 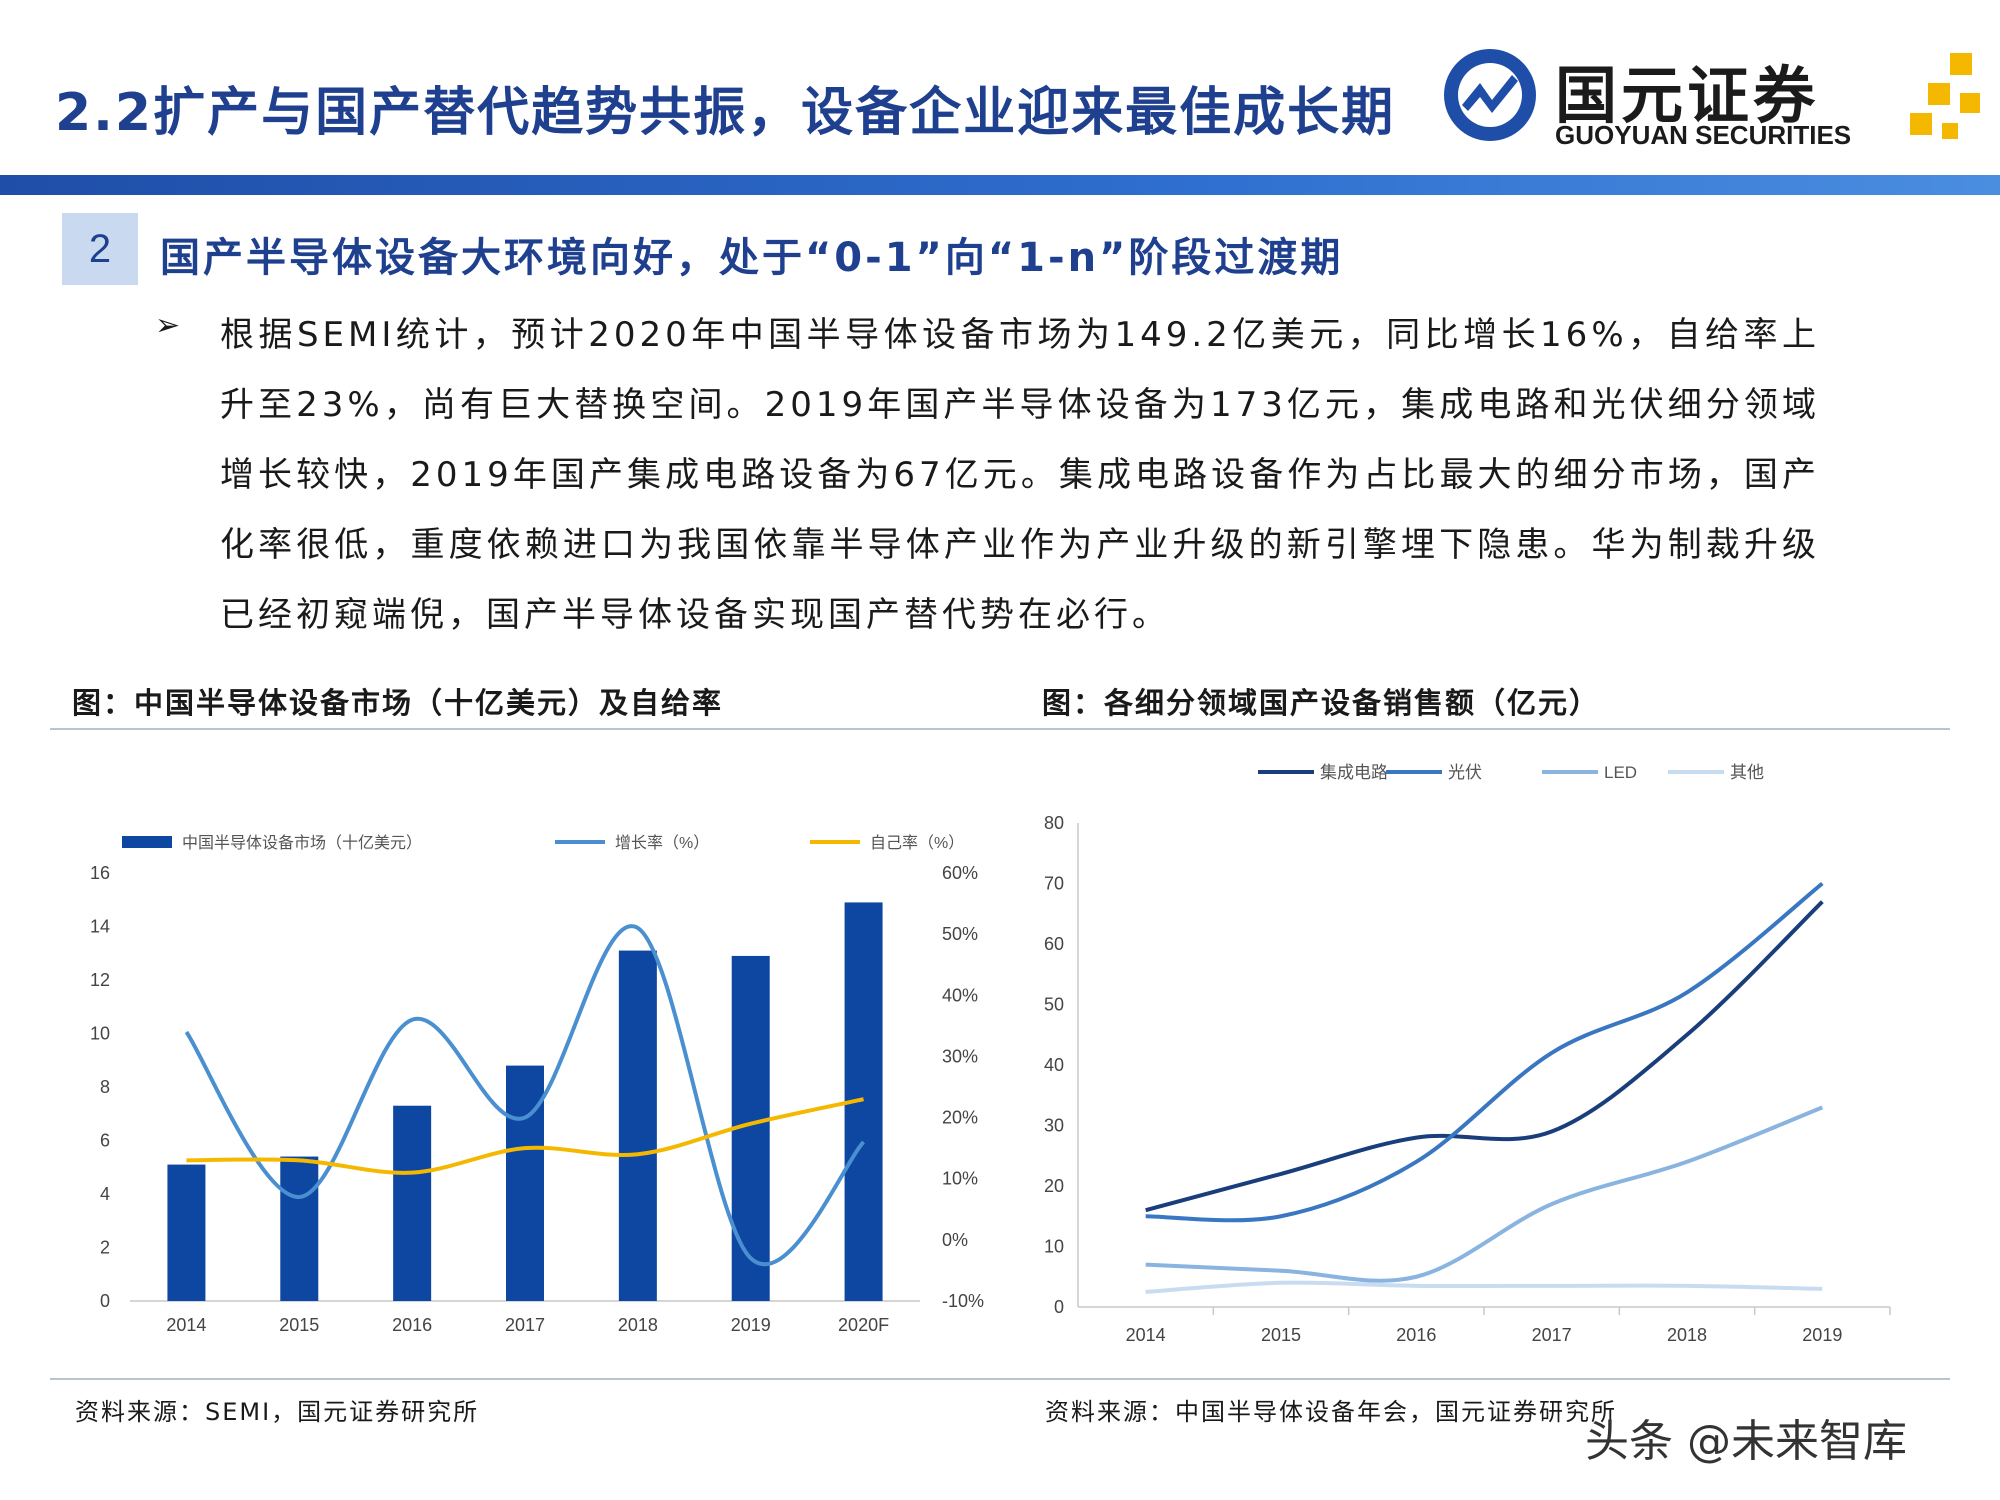 What do you see at coordinates (1746, 1441) in the screenshot?
I see `watermark: 头条 @未来智库` at bounding box center [1746, 1441].